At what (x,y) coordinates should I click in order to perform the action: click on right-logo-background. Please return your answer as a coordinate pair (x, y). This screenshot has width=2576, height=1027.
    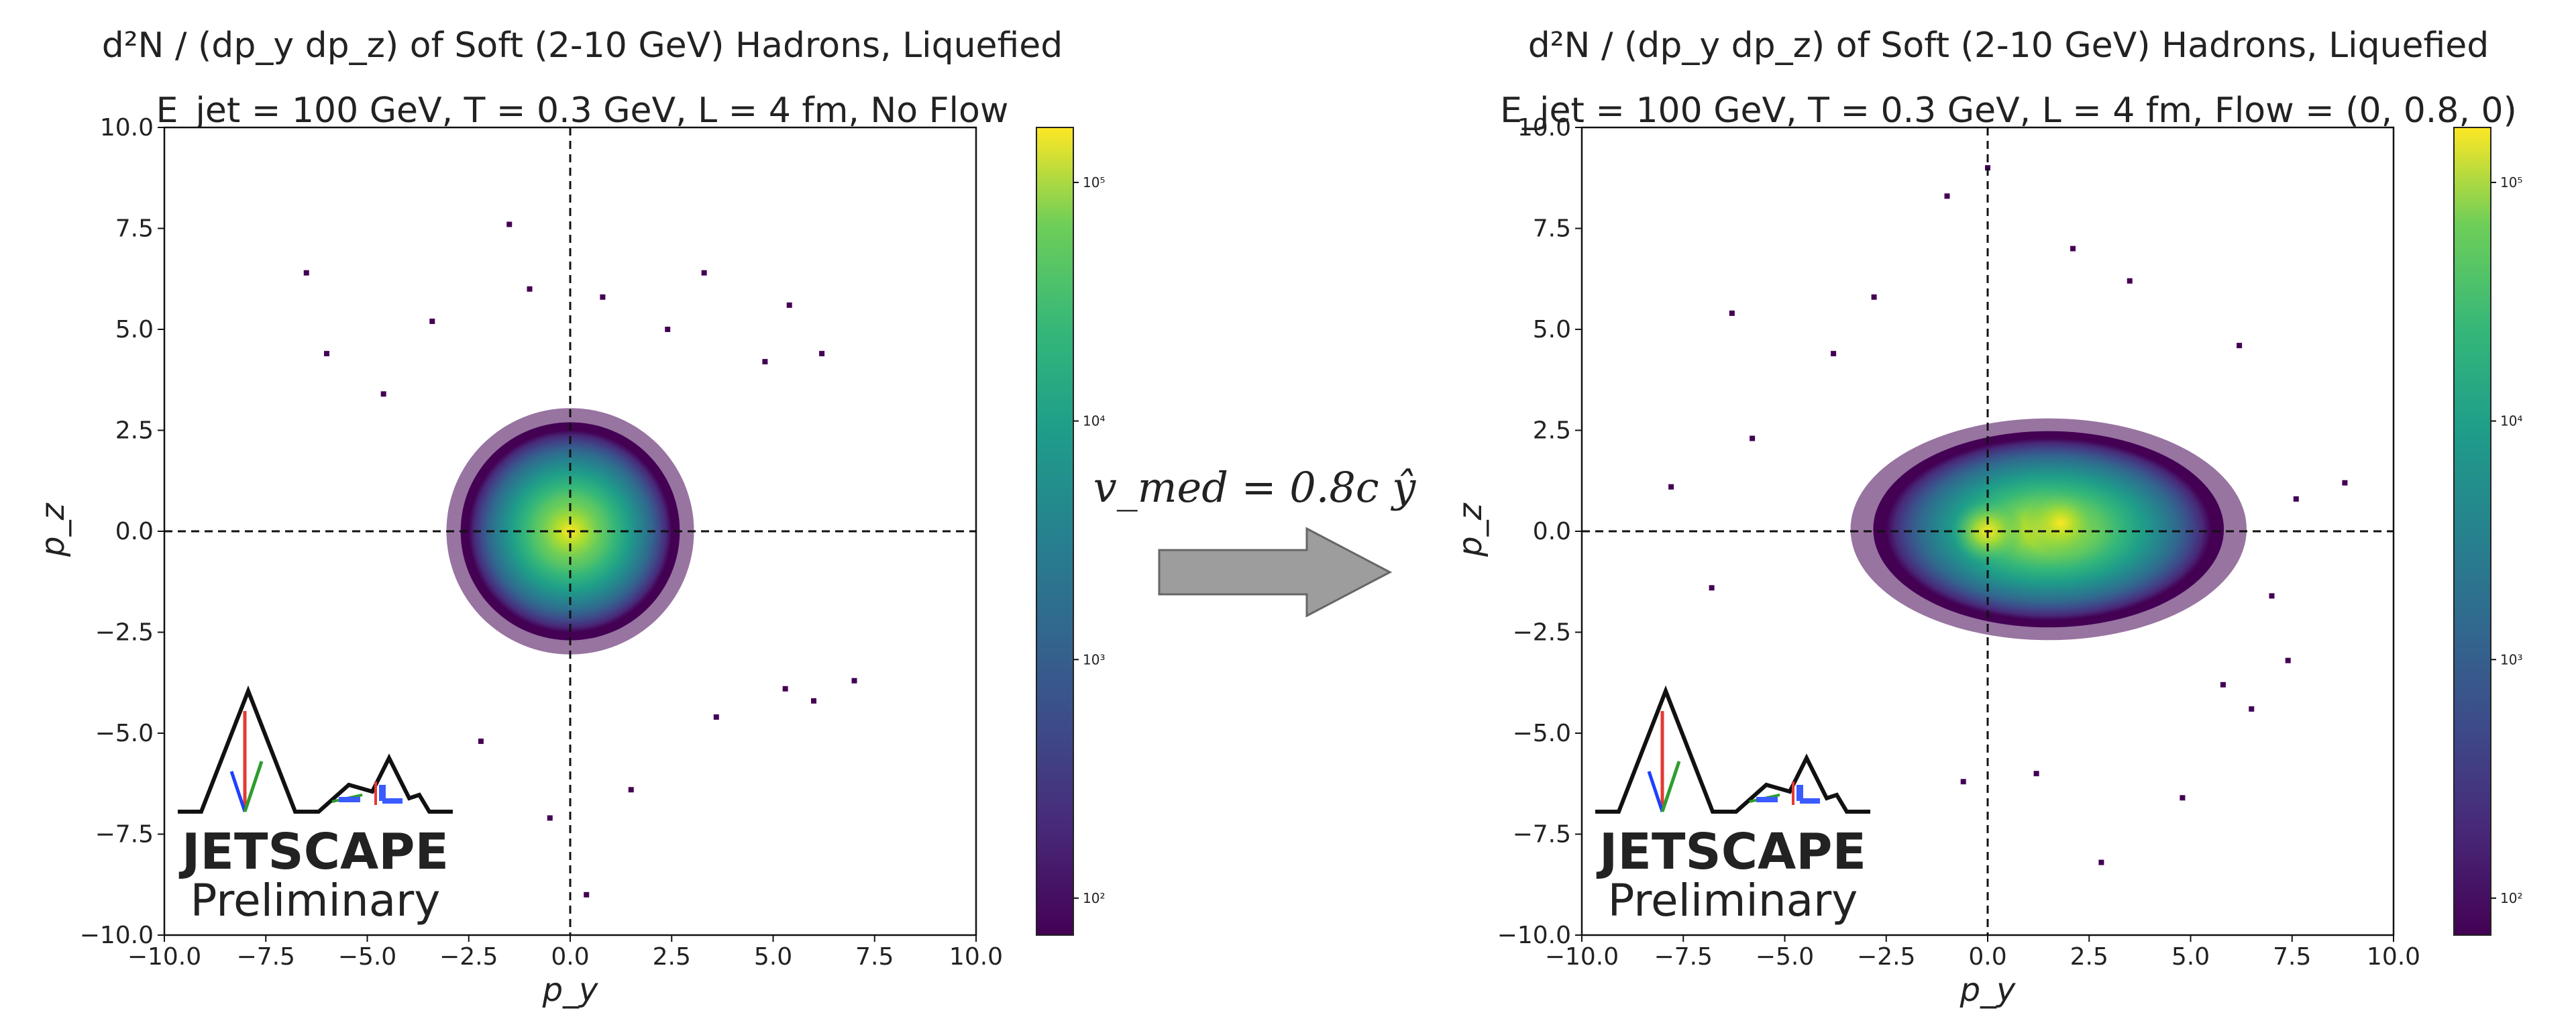
    Looking at the image, I should click on (1729, 758).